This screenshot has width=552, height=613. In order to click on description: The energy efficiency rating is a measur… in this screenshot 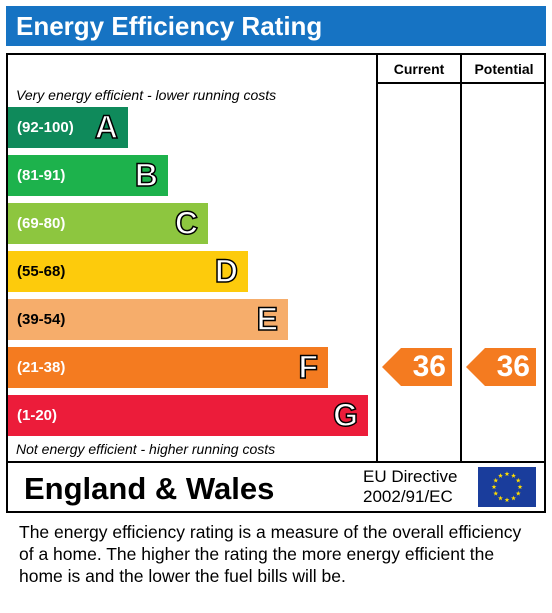, I will do `click(270, 554)`.